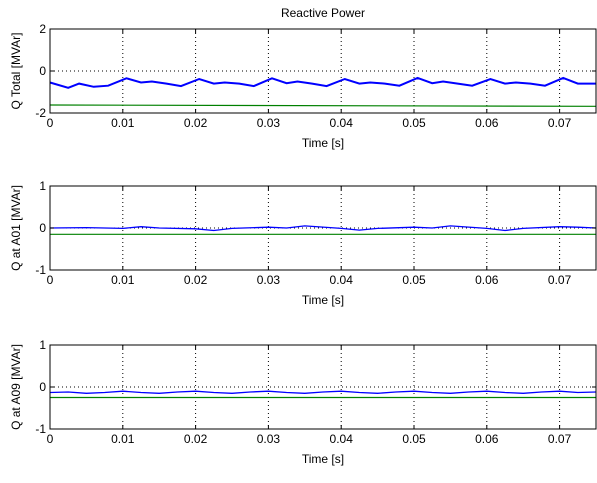 This screenshot has width=597, height=483. Describe the element at coordinates (16, 387) in the screenshot. I see `y-axis-label: Q at A09 [MVAr]` at that location.